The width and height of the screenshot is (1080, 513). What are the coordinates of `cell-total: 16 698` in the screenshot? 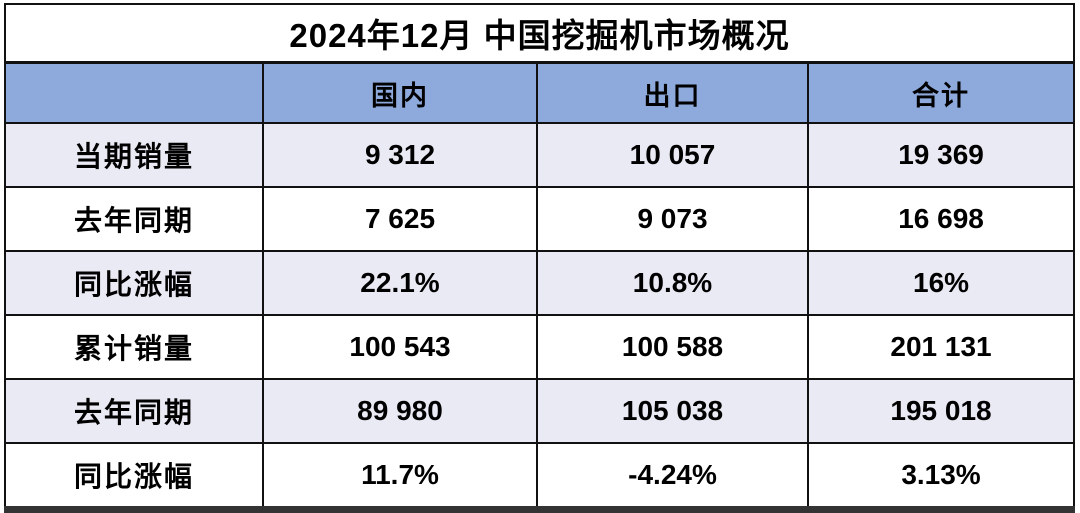 It's located at (941, 219).